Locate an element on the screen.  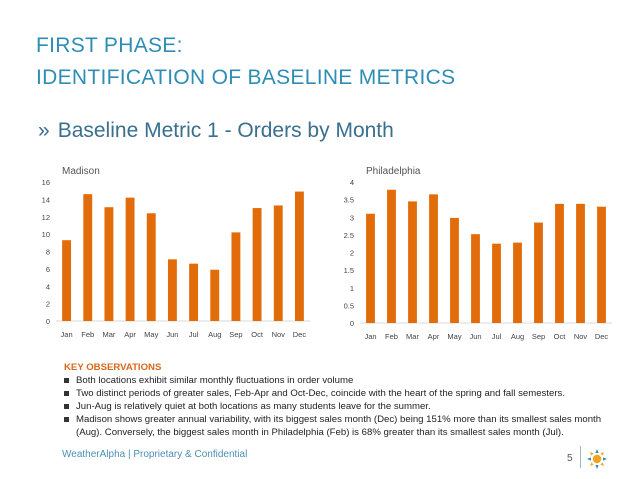
y-tick-label: 0.5 is located at coordinates (349, 305).